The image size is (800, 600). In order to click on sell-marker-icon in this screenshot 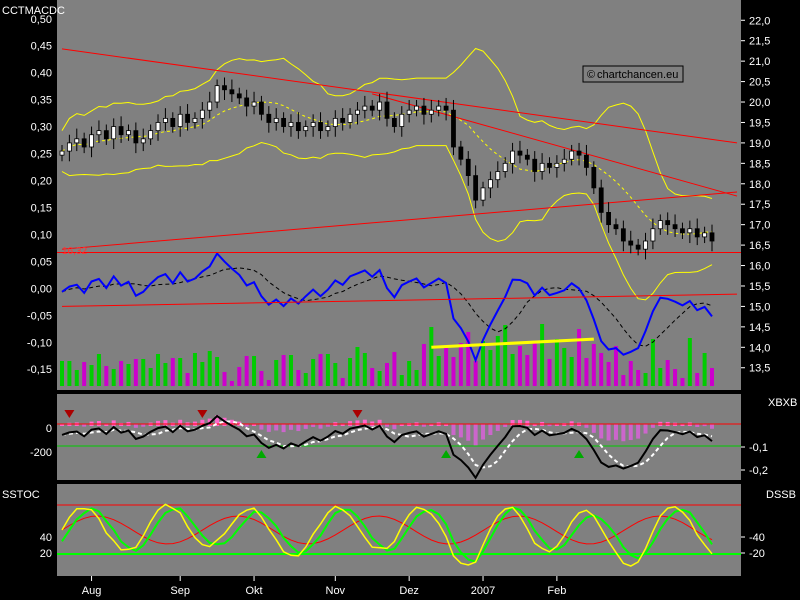, I will do `click(202, 414)`.